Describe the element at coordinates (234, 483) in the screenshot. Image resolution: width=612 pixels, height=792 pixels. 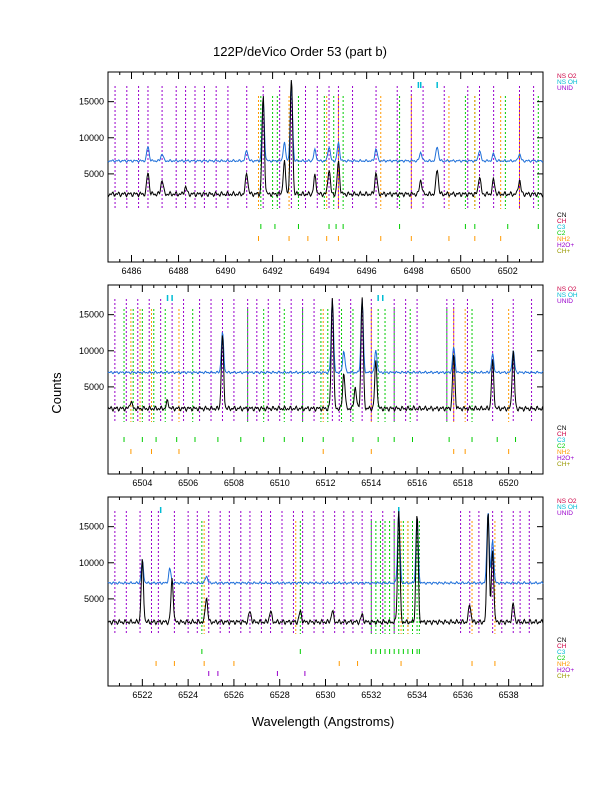
I see `x-tick-label: 6508` at that location.